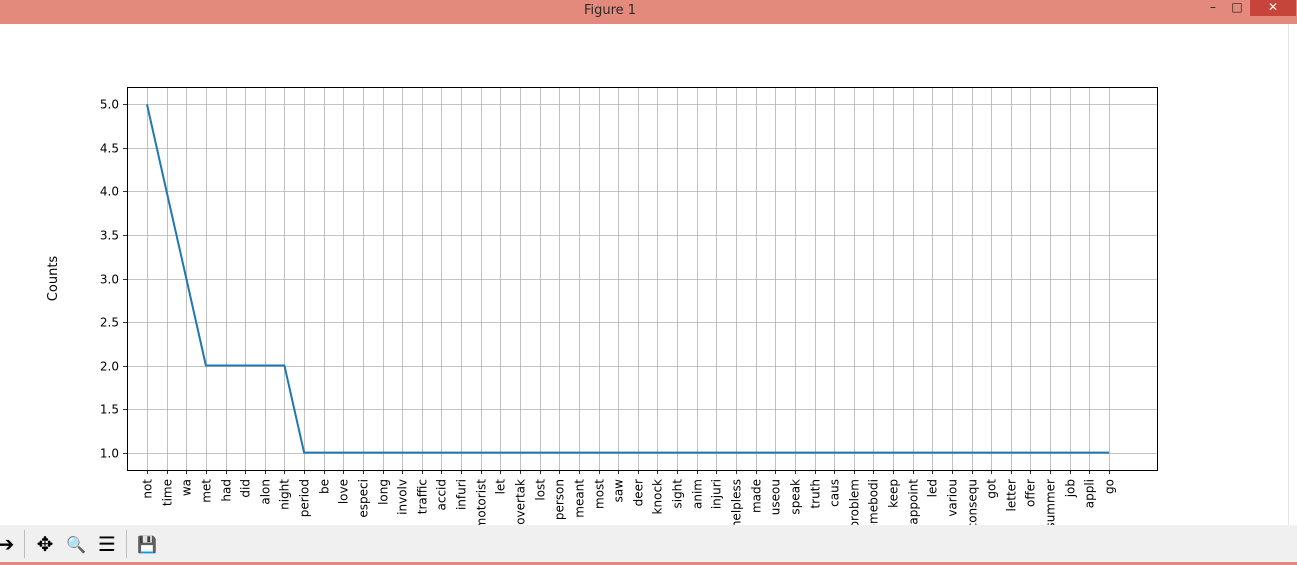 This screenshot has width=1297, height=565. What do you see at coordinates (266, 492) in the screenshot?
I see `x-tick-label: alon` at bounding box center [266, 492].